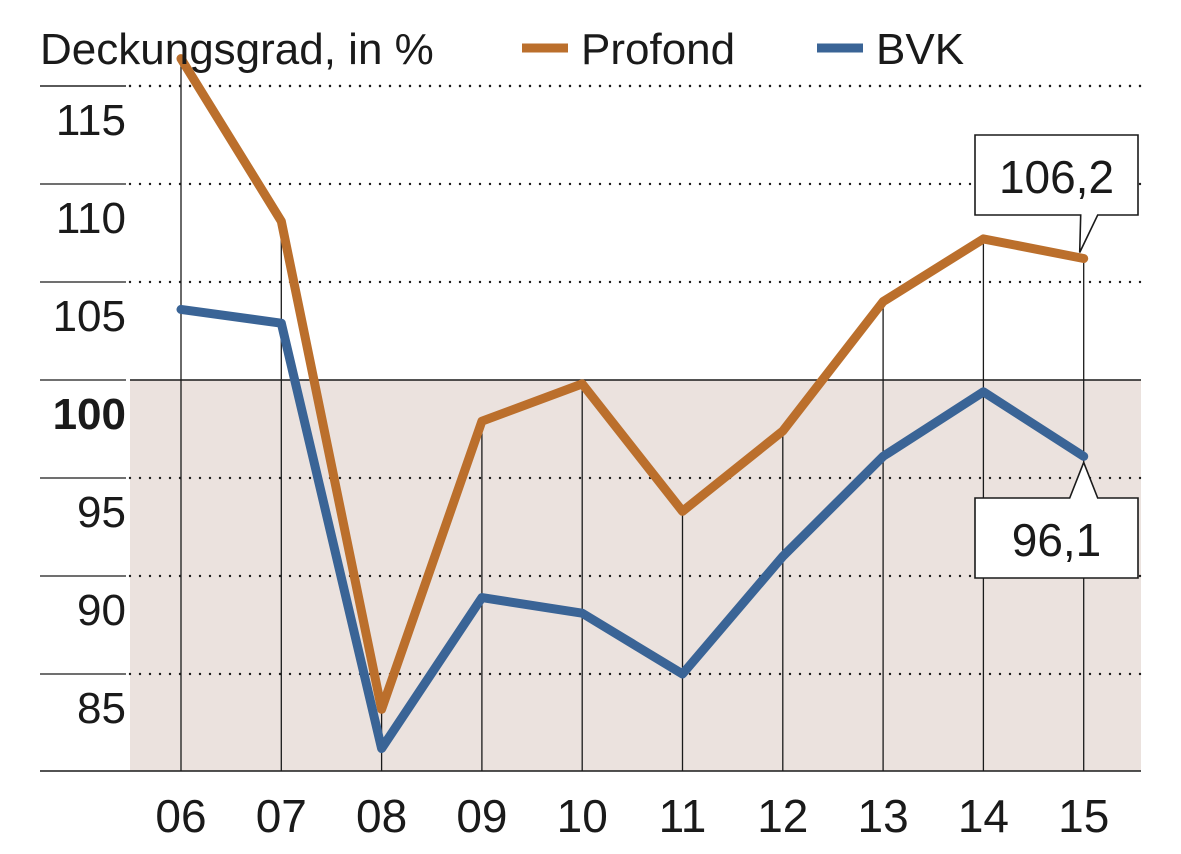  What do you see at coordinates (920, 49) in the screenshot?
I see `legend-label-bvk: BVK` at bounding box center [920, 49].